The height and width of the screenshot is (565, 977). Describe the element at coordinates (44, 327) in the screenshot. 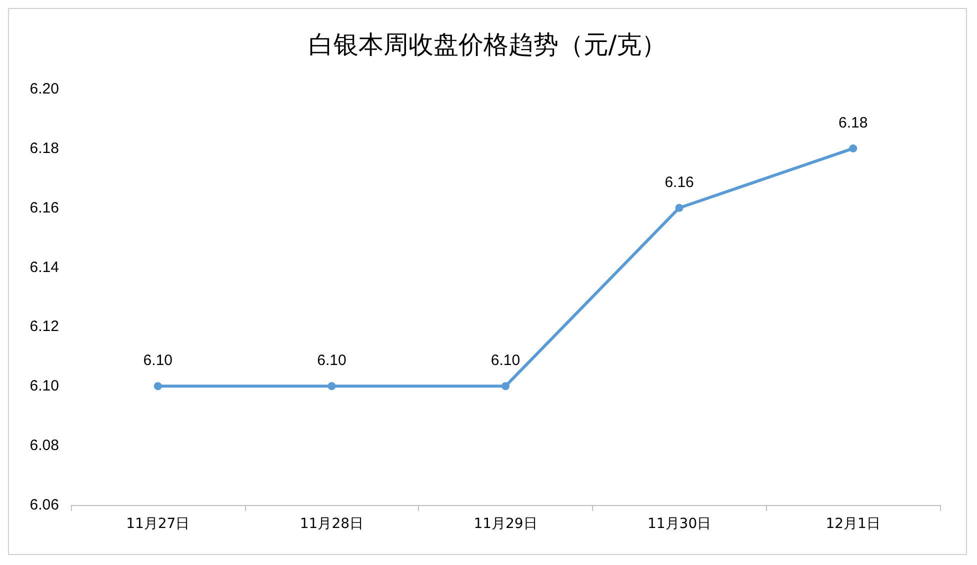

I see `y-tick-label: 6.12` at that location.